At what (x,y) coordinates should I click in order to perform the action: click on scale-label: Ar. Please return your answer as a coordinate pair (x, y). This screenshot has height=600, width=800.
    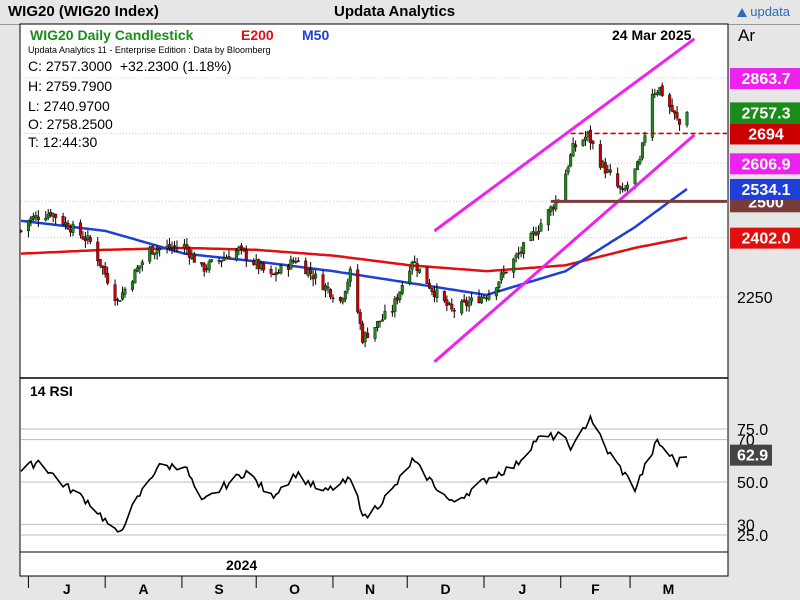
    Looking at the image, I should click on (746, 35).